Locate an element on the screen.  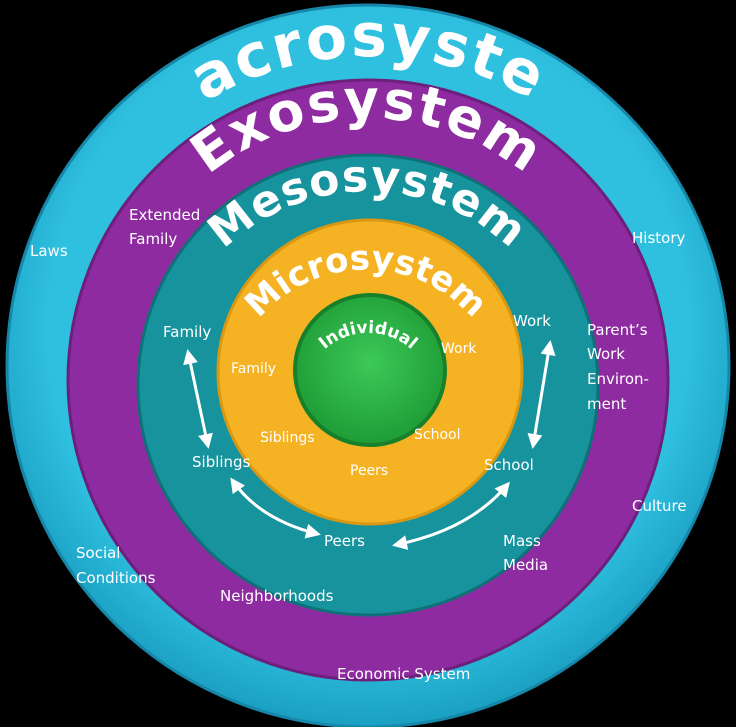
micro-label-school: School is located at coordinates (437, 435).